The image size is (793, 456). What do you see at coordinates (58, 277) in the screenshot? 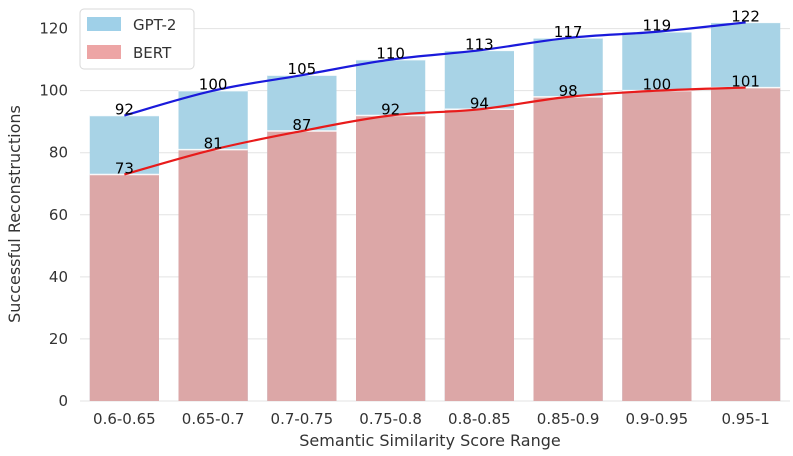
I see `y-tick-label: 40` at bounding box center [58, 277].